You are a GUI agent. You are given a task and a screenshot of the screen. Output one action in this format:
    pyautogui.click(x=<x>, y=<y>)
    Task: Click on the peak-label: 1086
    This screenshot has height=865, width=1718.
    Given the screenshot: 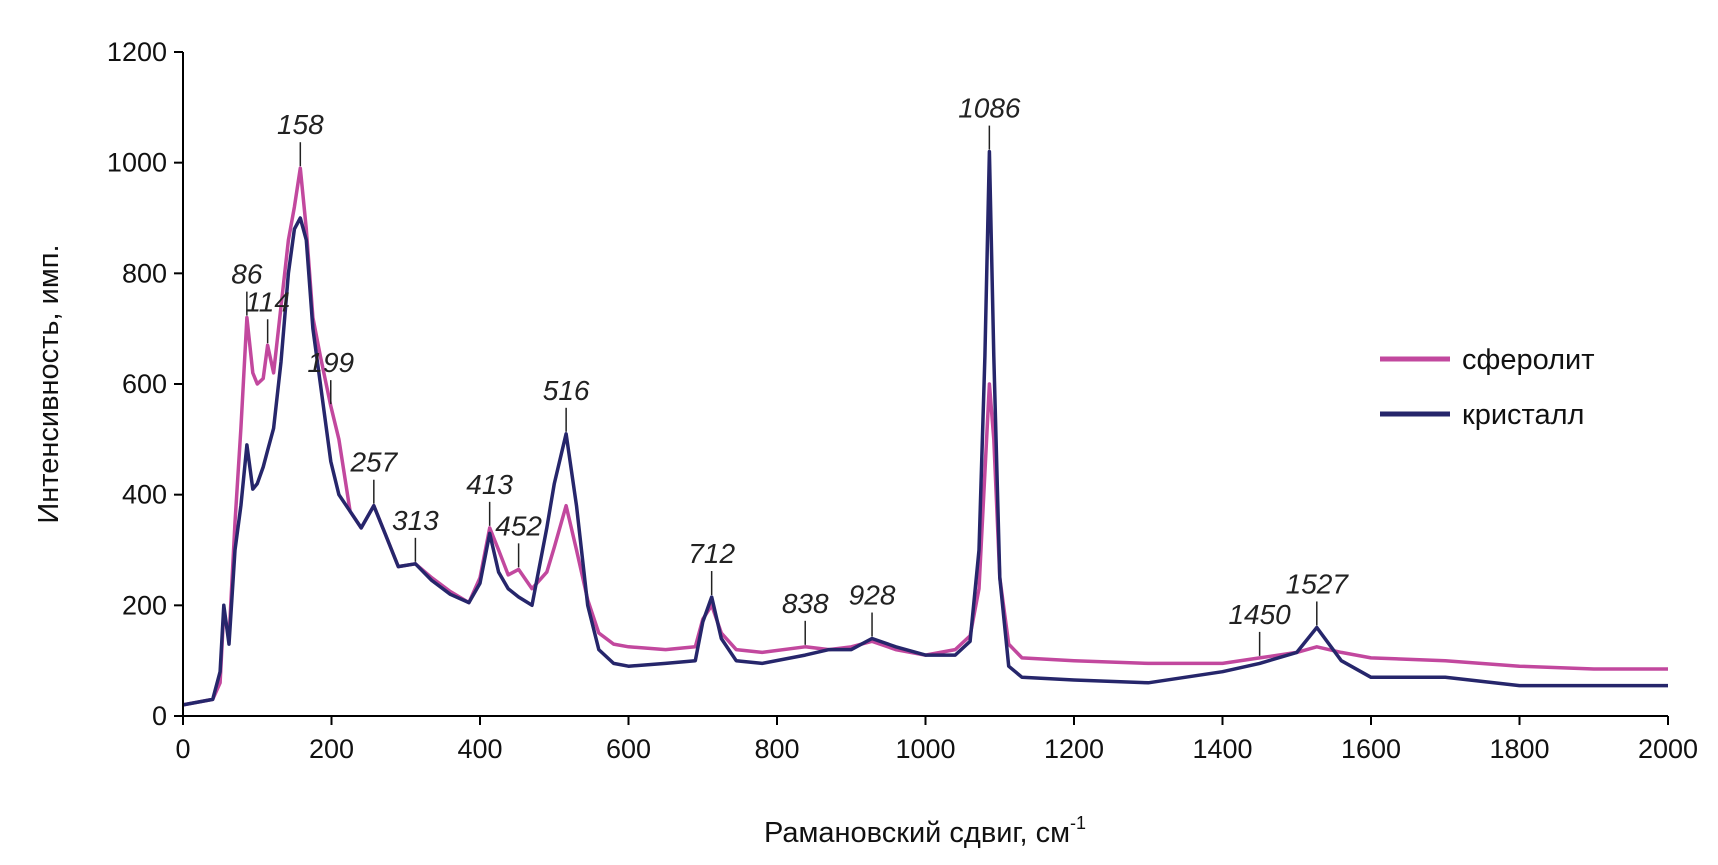 What is the action you would take?
    pyautogui.click(x=989, y=108)
    